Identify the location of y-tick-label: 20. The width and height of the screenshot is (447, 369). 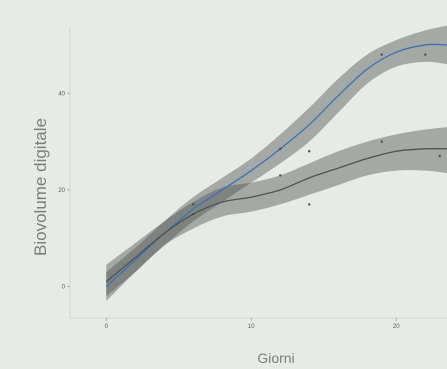
(61, 191).